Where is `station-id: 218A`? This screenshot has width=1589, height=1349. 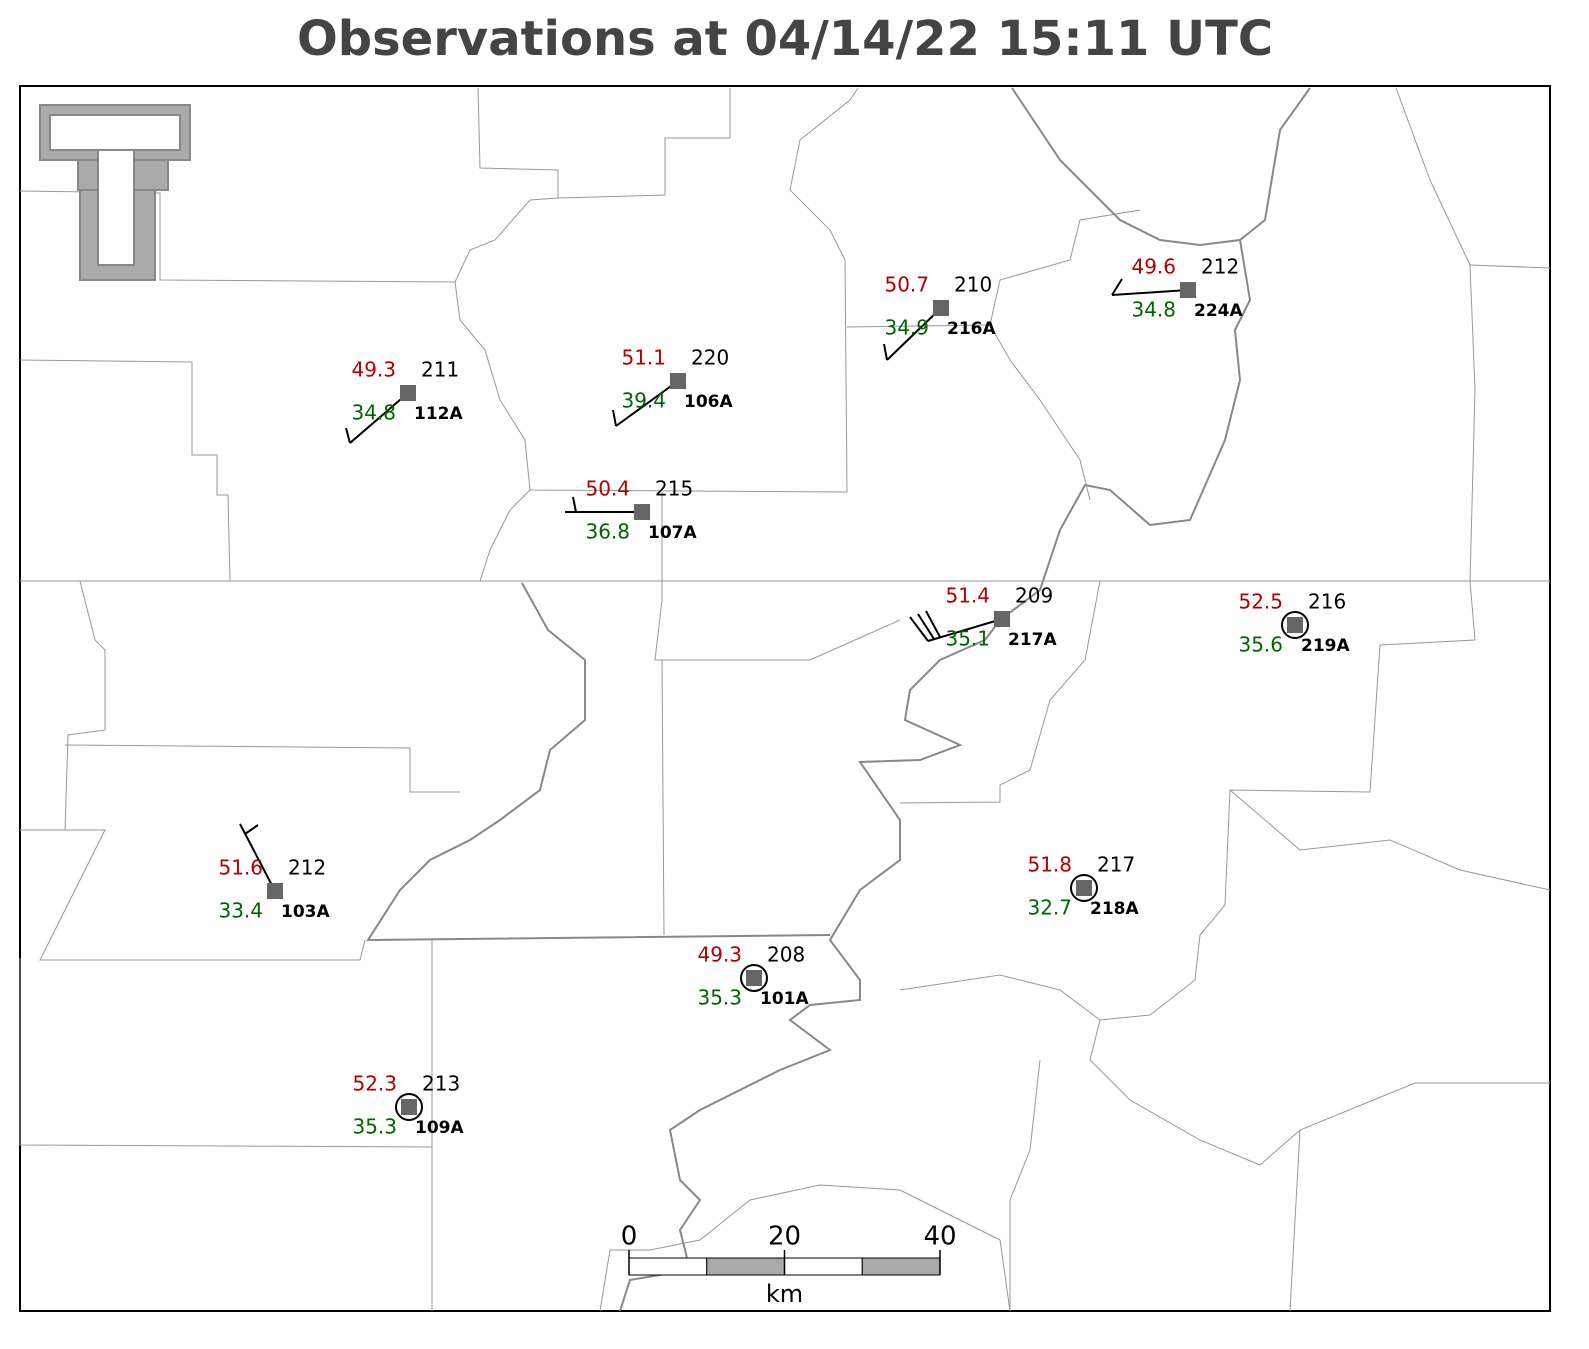
station-id: 218A is located at coordinates (1114, 909).